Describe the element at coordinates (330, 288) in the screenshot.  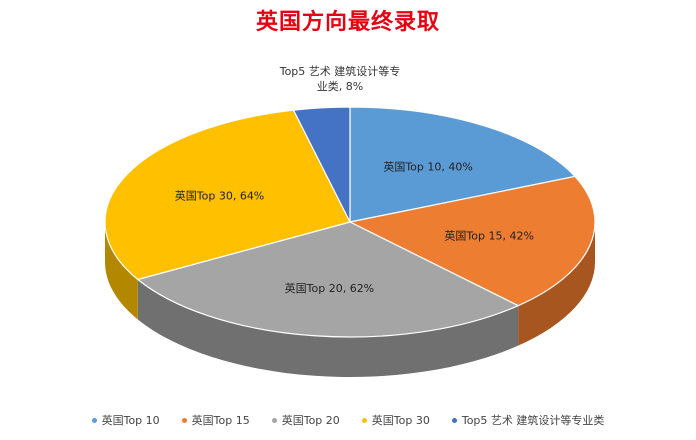
I see `slice-label-2: 英国Top 20, 62%` at that location.